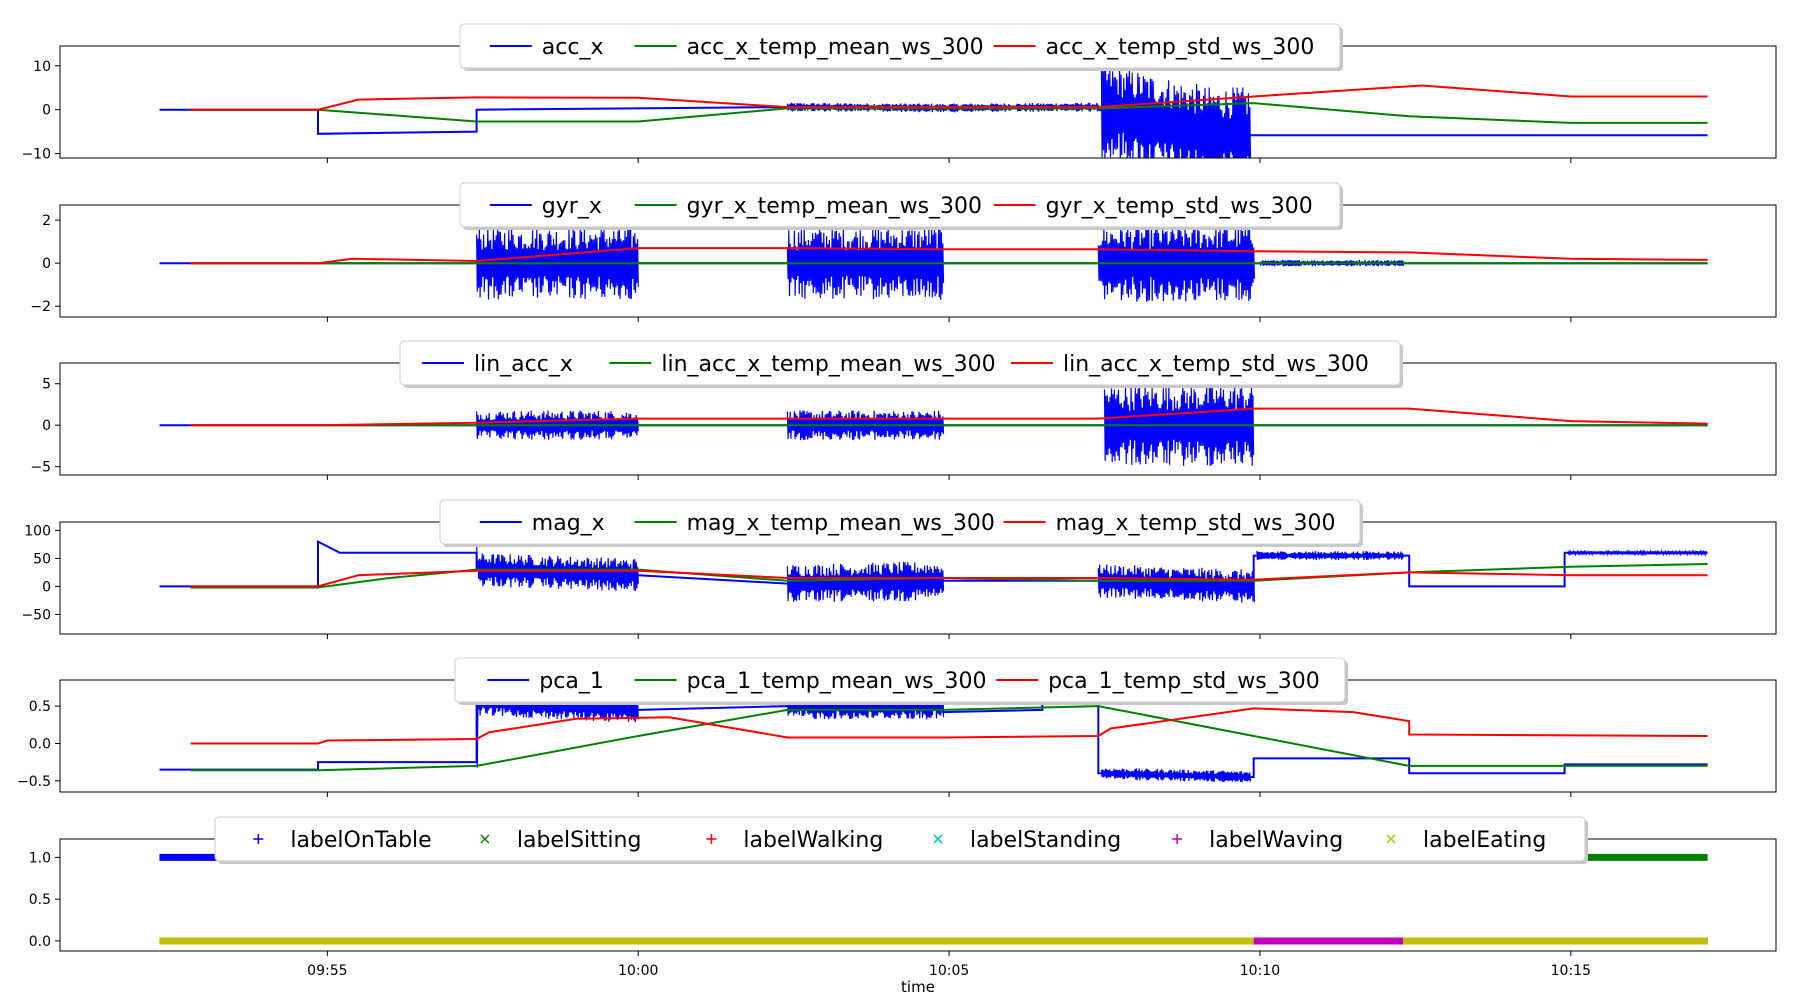 The height and width of the screenshot is (1000, 1800). Describe the element at coordinates (40, 307) in the screenshot. I see `y-tick-label: −2` at that location.